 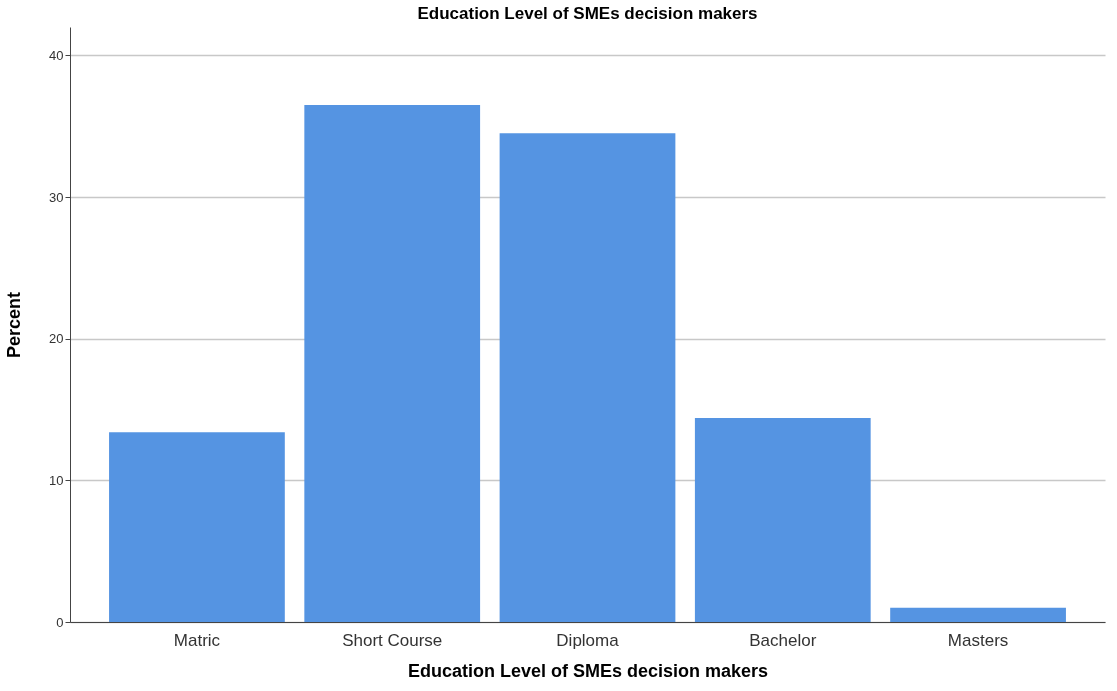 What do you see at coordinates (56, 339) in the screenshot?
I see `y-tick-label: 20` at bounding box center [56, 339].